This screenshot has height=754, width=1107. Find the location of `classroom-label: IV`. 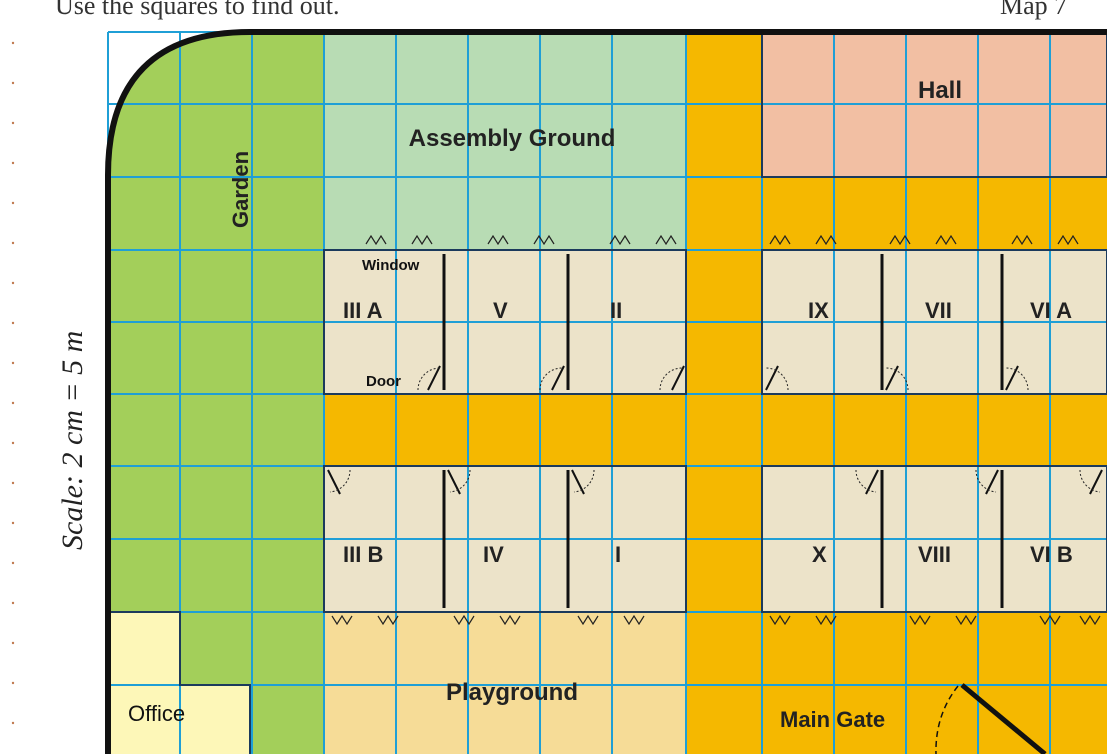

classroom-label: IV is located at coordinates (493, 554).